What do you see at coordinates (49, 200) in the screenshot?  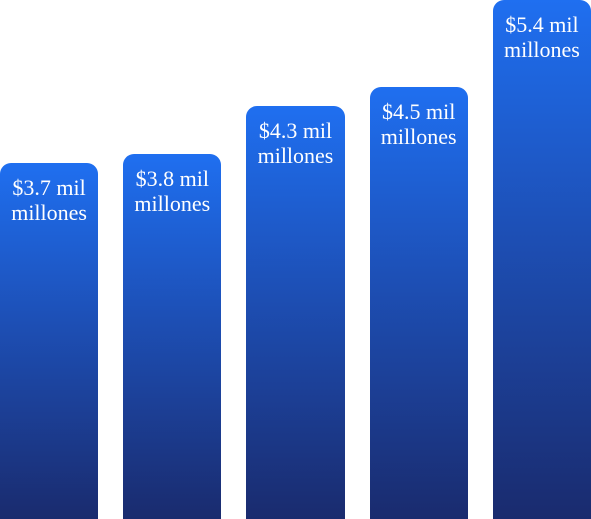 I see `value-label: $3.7 mil millones` at bounding box center [49, 200].